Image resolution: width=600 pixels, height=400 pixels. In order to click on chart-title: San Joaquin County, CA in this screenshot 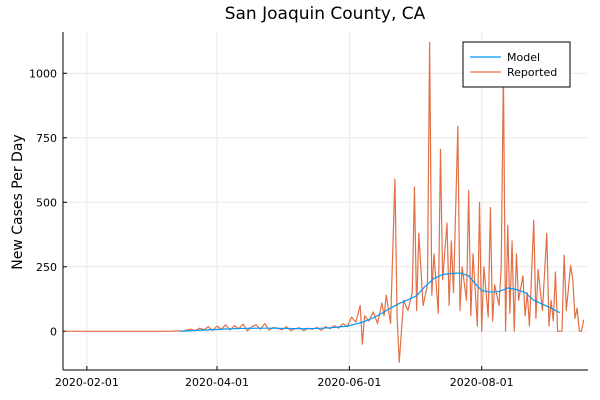, I will do `click(325, 14)`.